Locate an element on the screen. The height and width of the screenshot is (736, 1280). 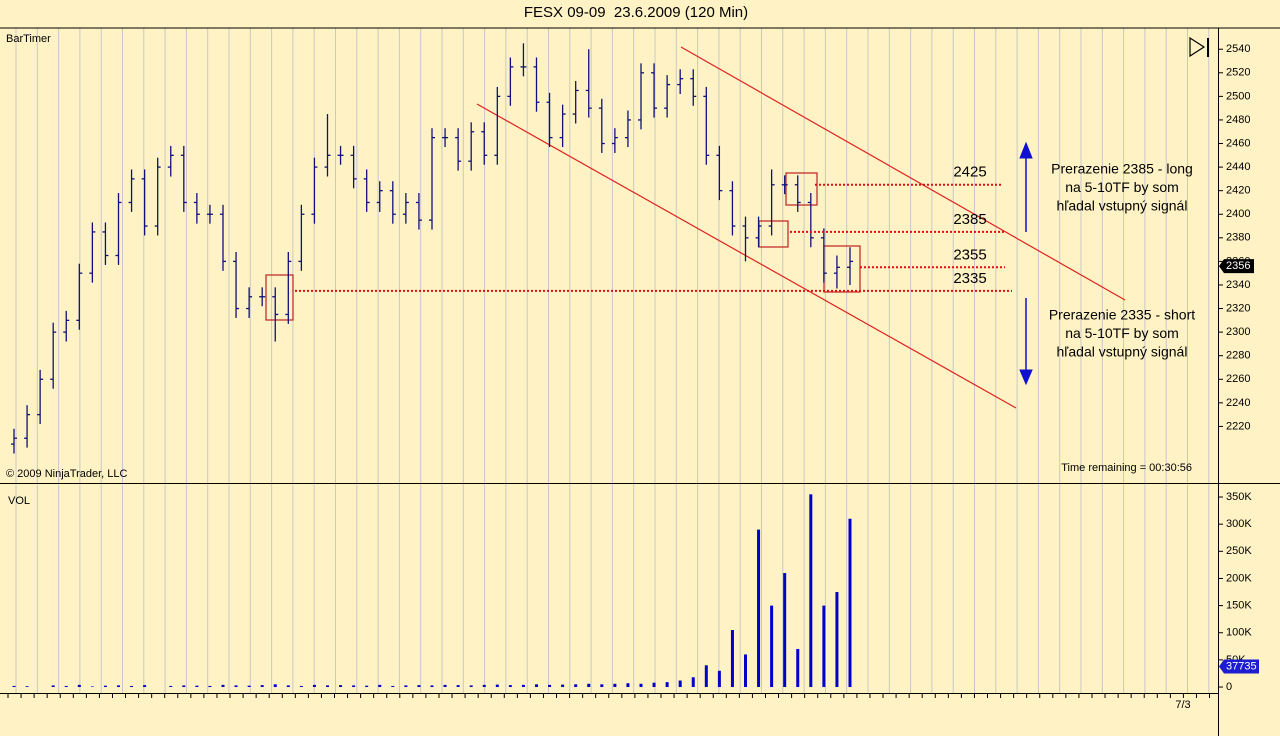
arrows is located at coordinates (1026, 263).